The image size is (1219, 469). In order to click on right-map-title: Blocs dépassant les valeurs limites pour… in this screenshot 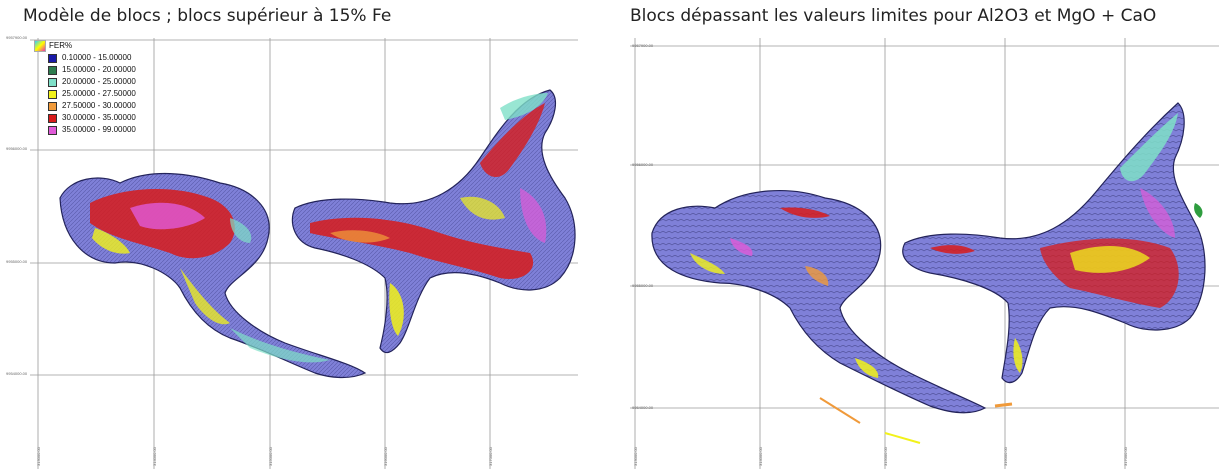, I will do `click(893, 16)`.